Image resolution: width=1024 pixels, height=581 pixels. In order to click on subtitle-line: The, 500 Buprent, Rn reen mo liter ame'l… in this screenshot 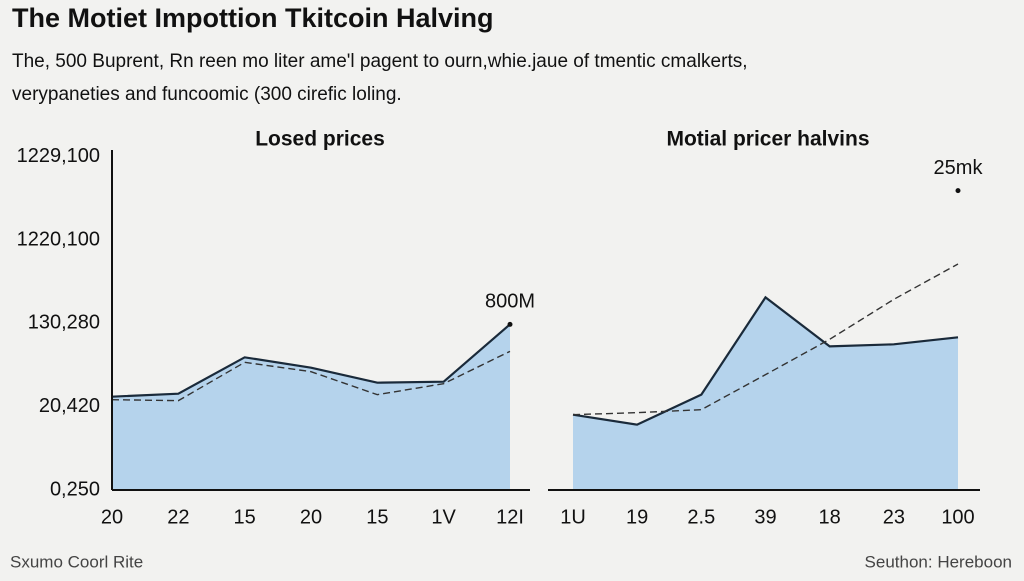, I will do `click(380, 61)`.